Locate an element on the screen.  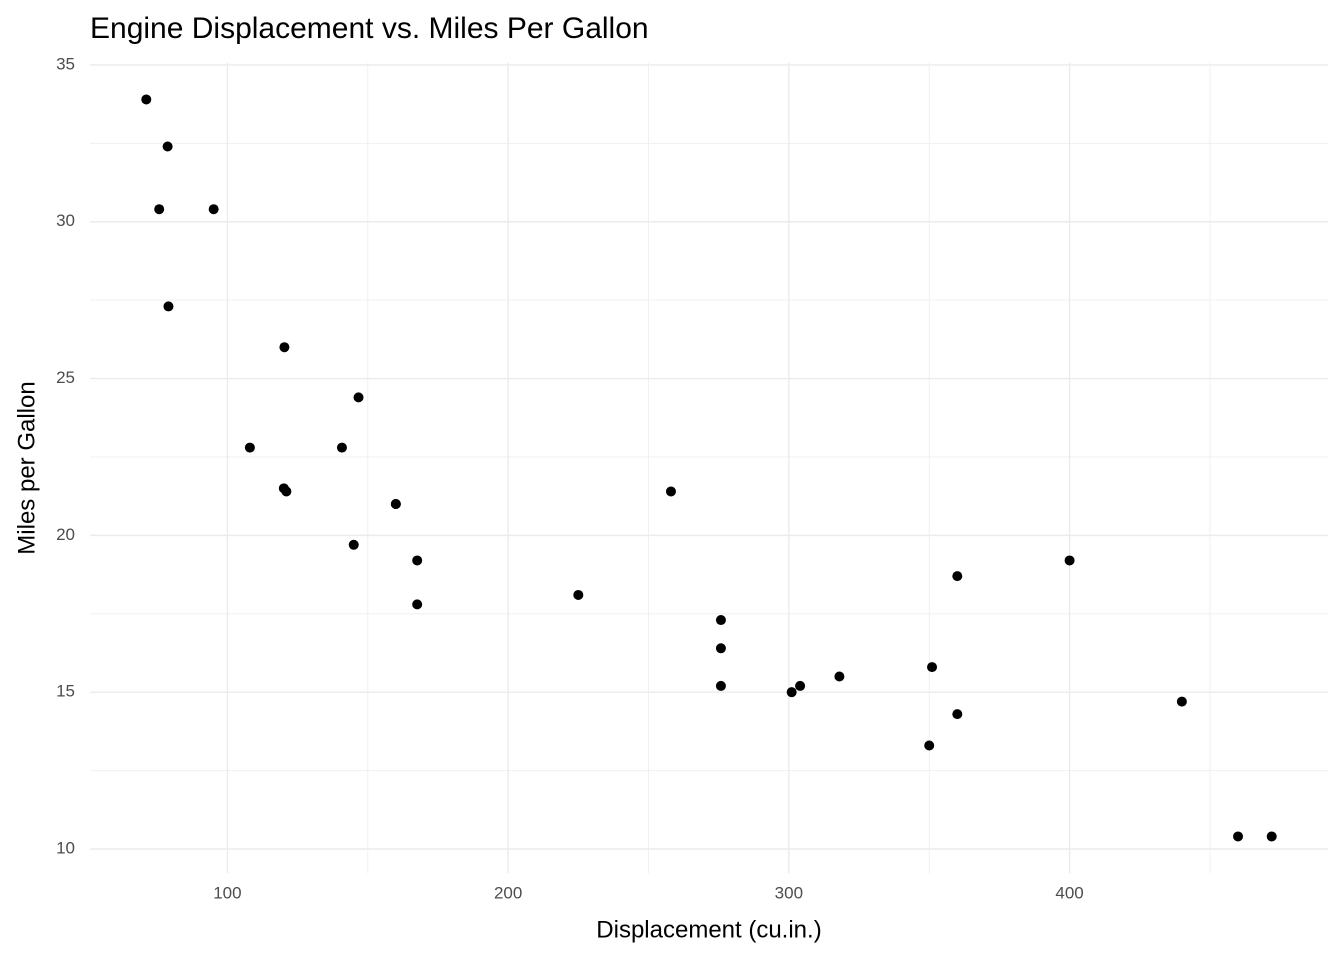
y-tick-label: 10 is located at coordinates (65, 847).